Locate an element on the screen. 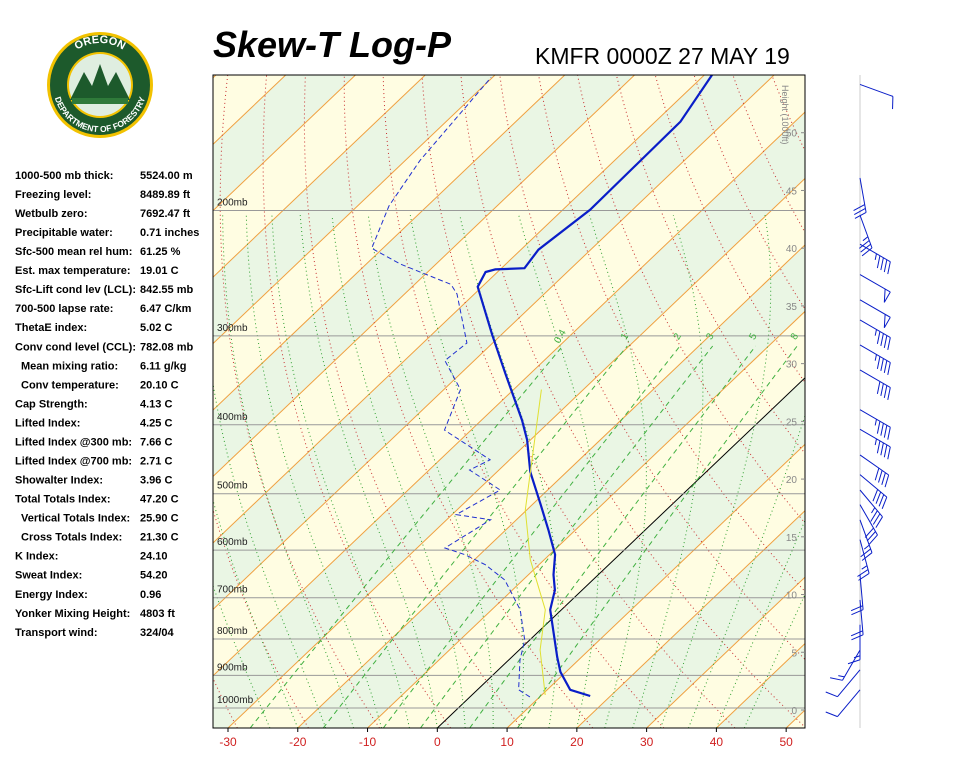 The image size is (960, 768). pressure-label: 200mb is located at coordinates (232, 203).